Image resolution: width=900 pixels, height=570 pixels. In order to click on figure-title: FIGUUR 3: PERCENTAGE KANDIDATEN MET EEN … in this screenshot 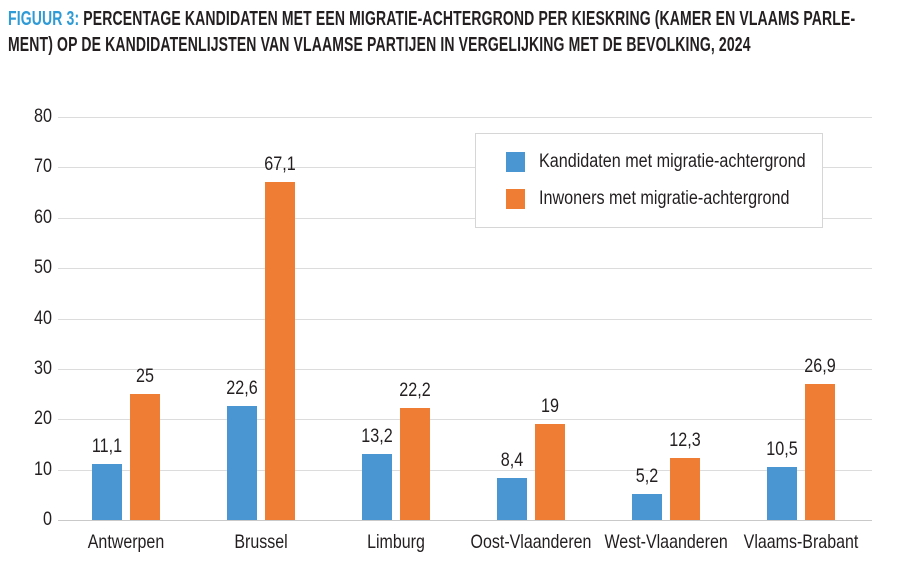, I will do `click(454, 32)`.